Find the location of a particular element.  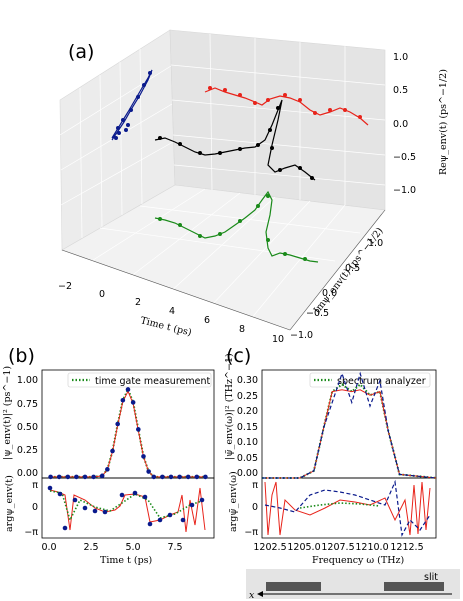

svg-text: 4 is located at coordinates (172, 311).